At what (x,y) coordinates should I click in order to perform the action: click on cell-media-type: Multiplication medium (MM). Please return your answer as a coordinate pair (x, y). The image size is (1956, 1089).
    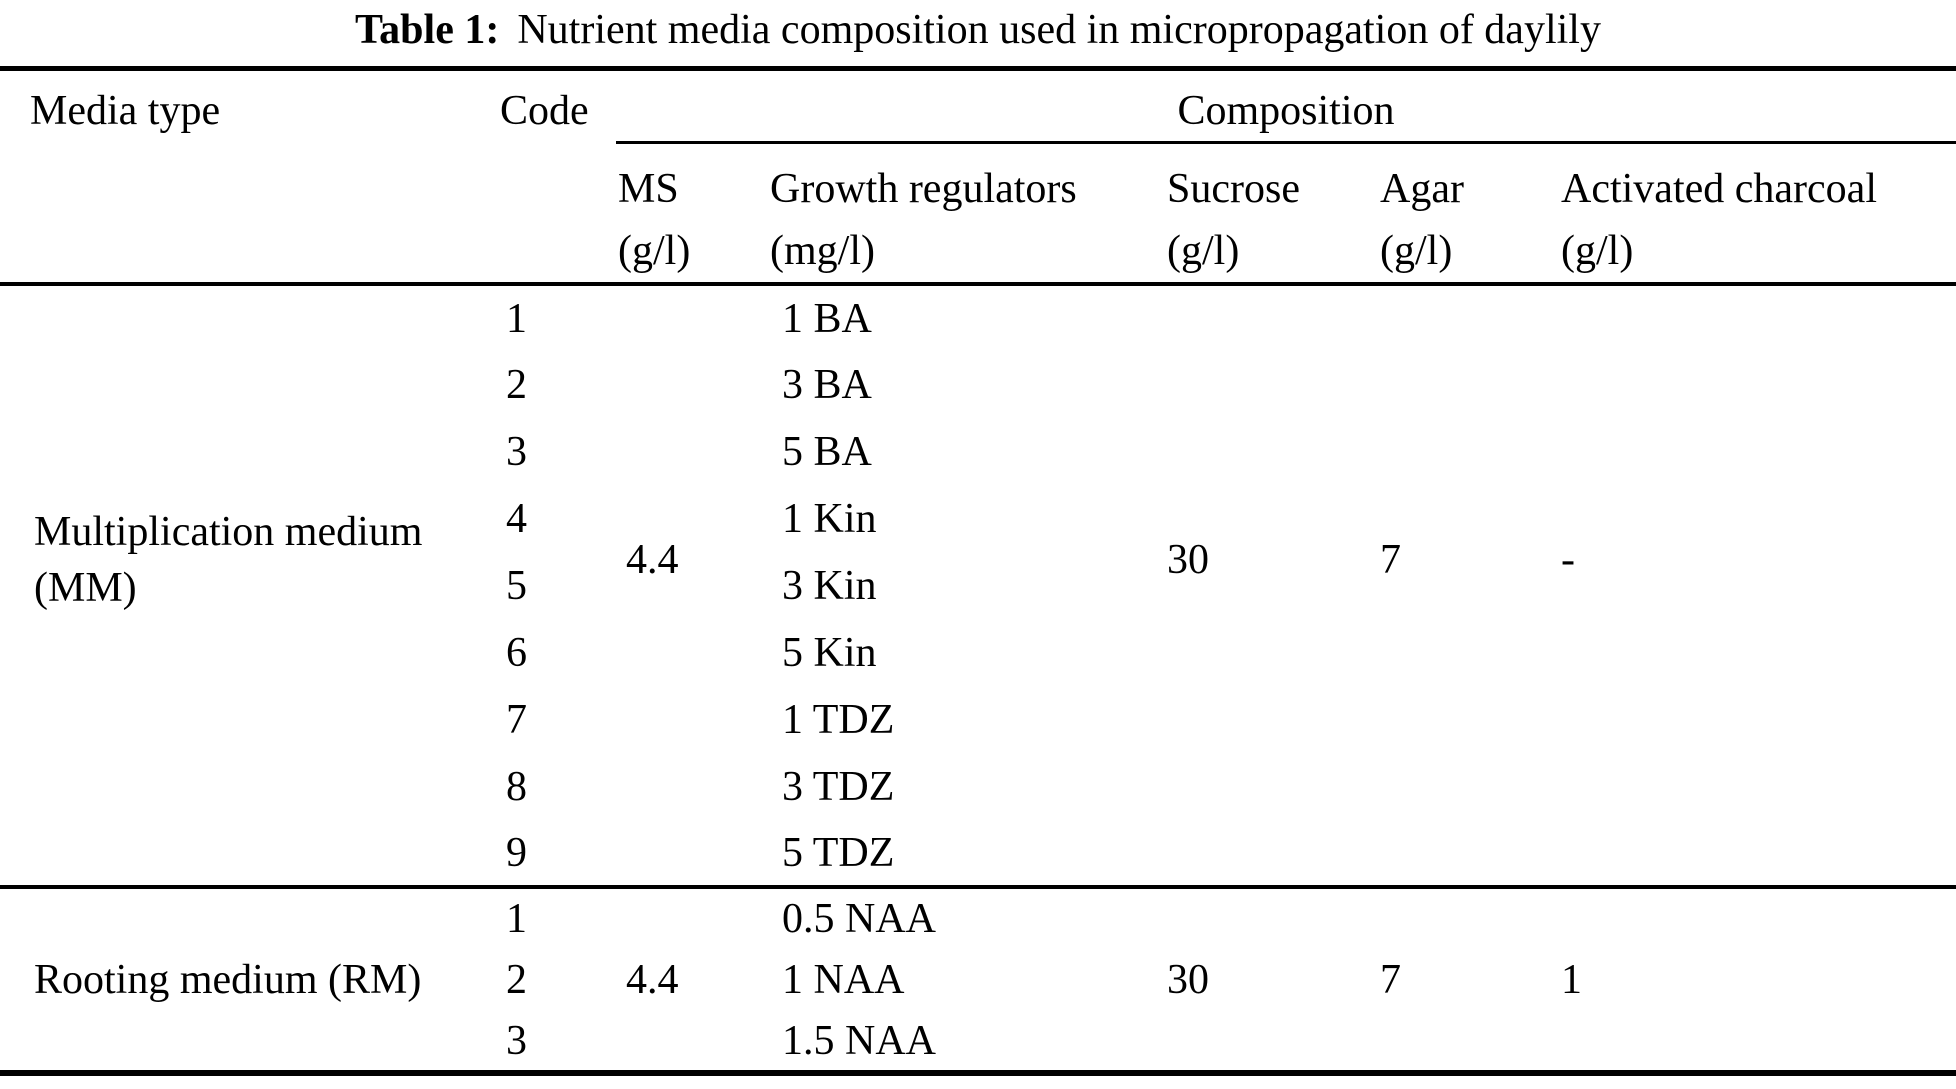
    Looking at the image, I should click on (250, 585).